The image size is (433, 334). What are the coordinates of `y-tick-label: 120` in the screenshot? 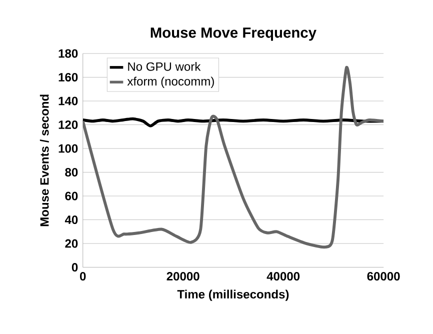 It's located at (68, 124).